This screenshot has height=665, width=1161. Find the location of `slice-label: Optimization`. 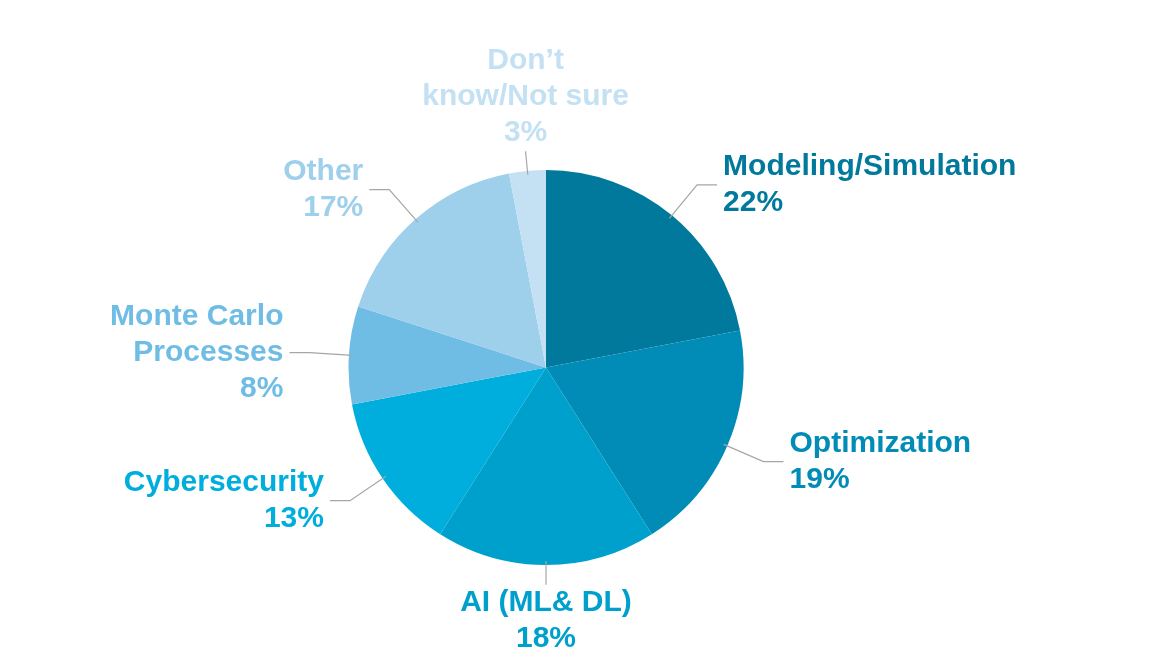

slice-label: Optimization is located at coordinates (880, 441).